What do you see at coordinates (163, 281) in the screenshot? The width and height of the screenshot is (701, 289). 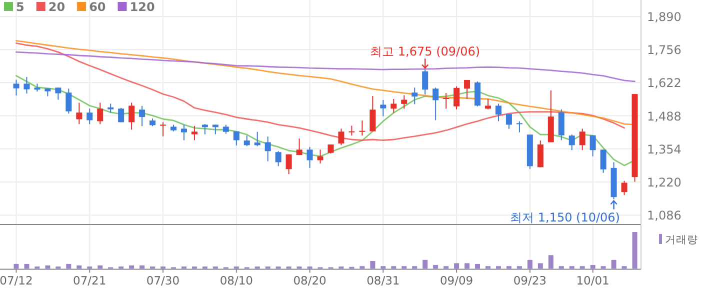 I see `x-tick-label: 07/30` at bounding box center [163, 281].